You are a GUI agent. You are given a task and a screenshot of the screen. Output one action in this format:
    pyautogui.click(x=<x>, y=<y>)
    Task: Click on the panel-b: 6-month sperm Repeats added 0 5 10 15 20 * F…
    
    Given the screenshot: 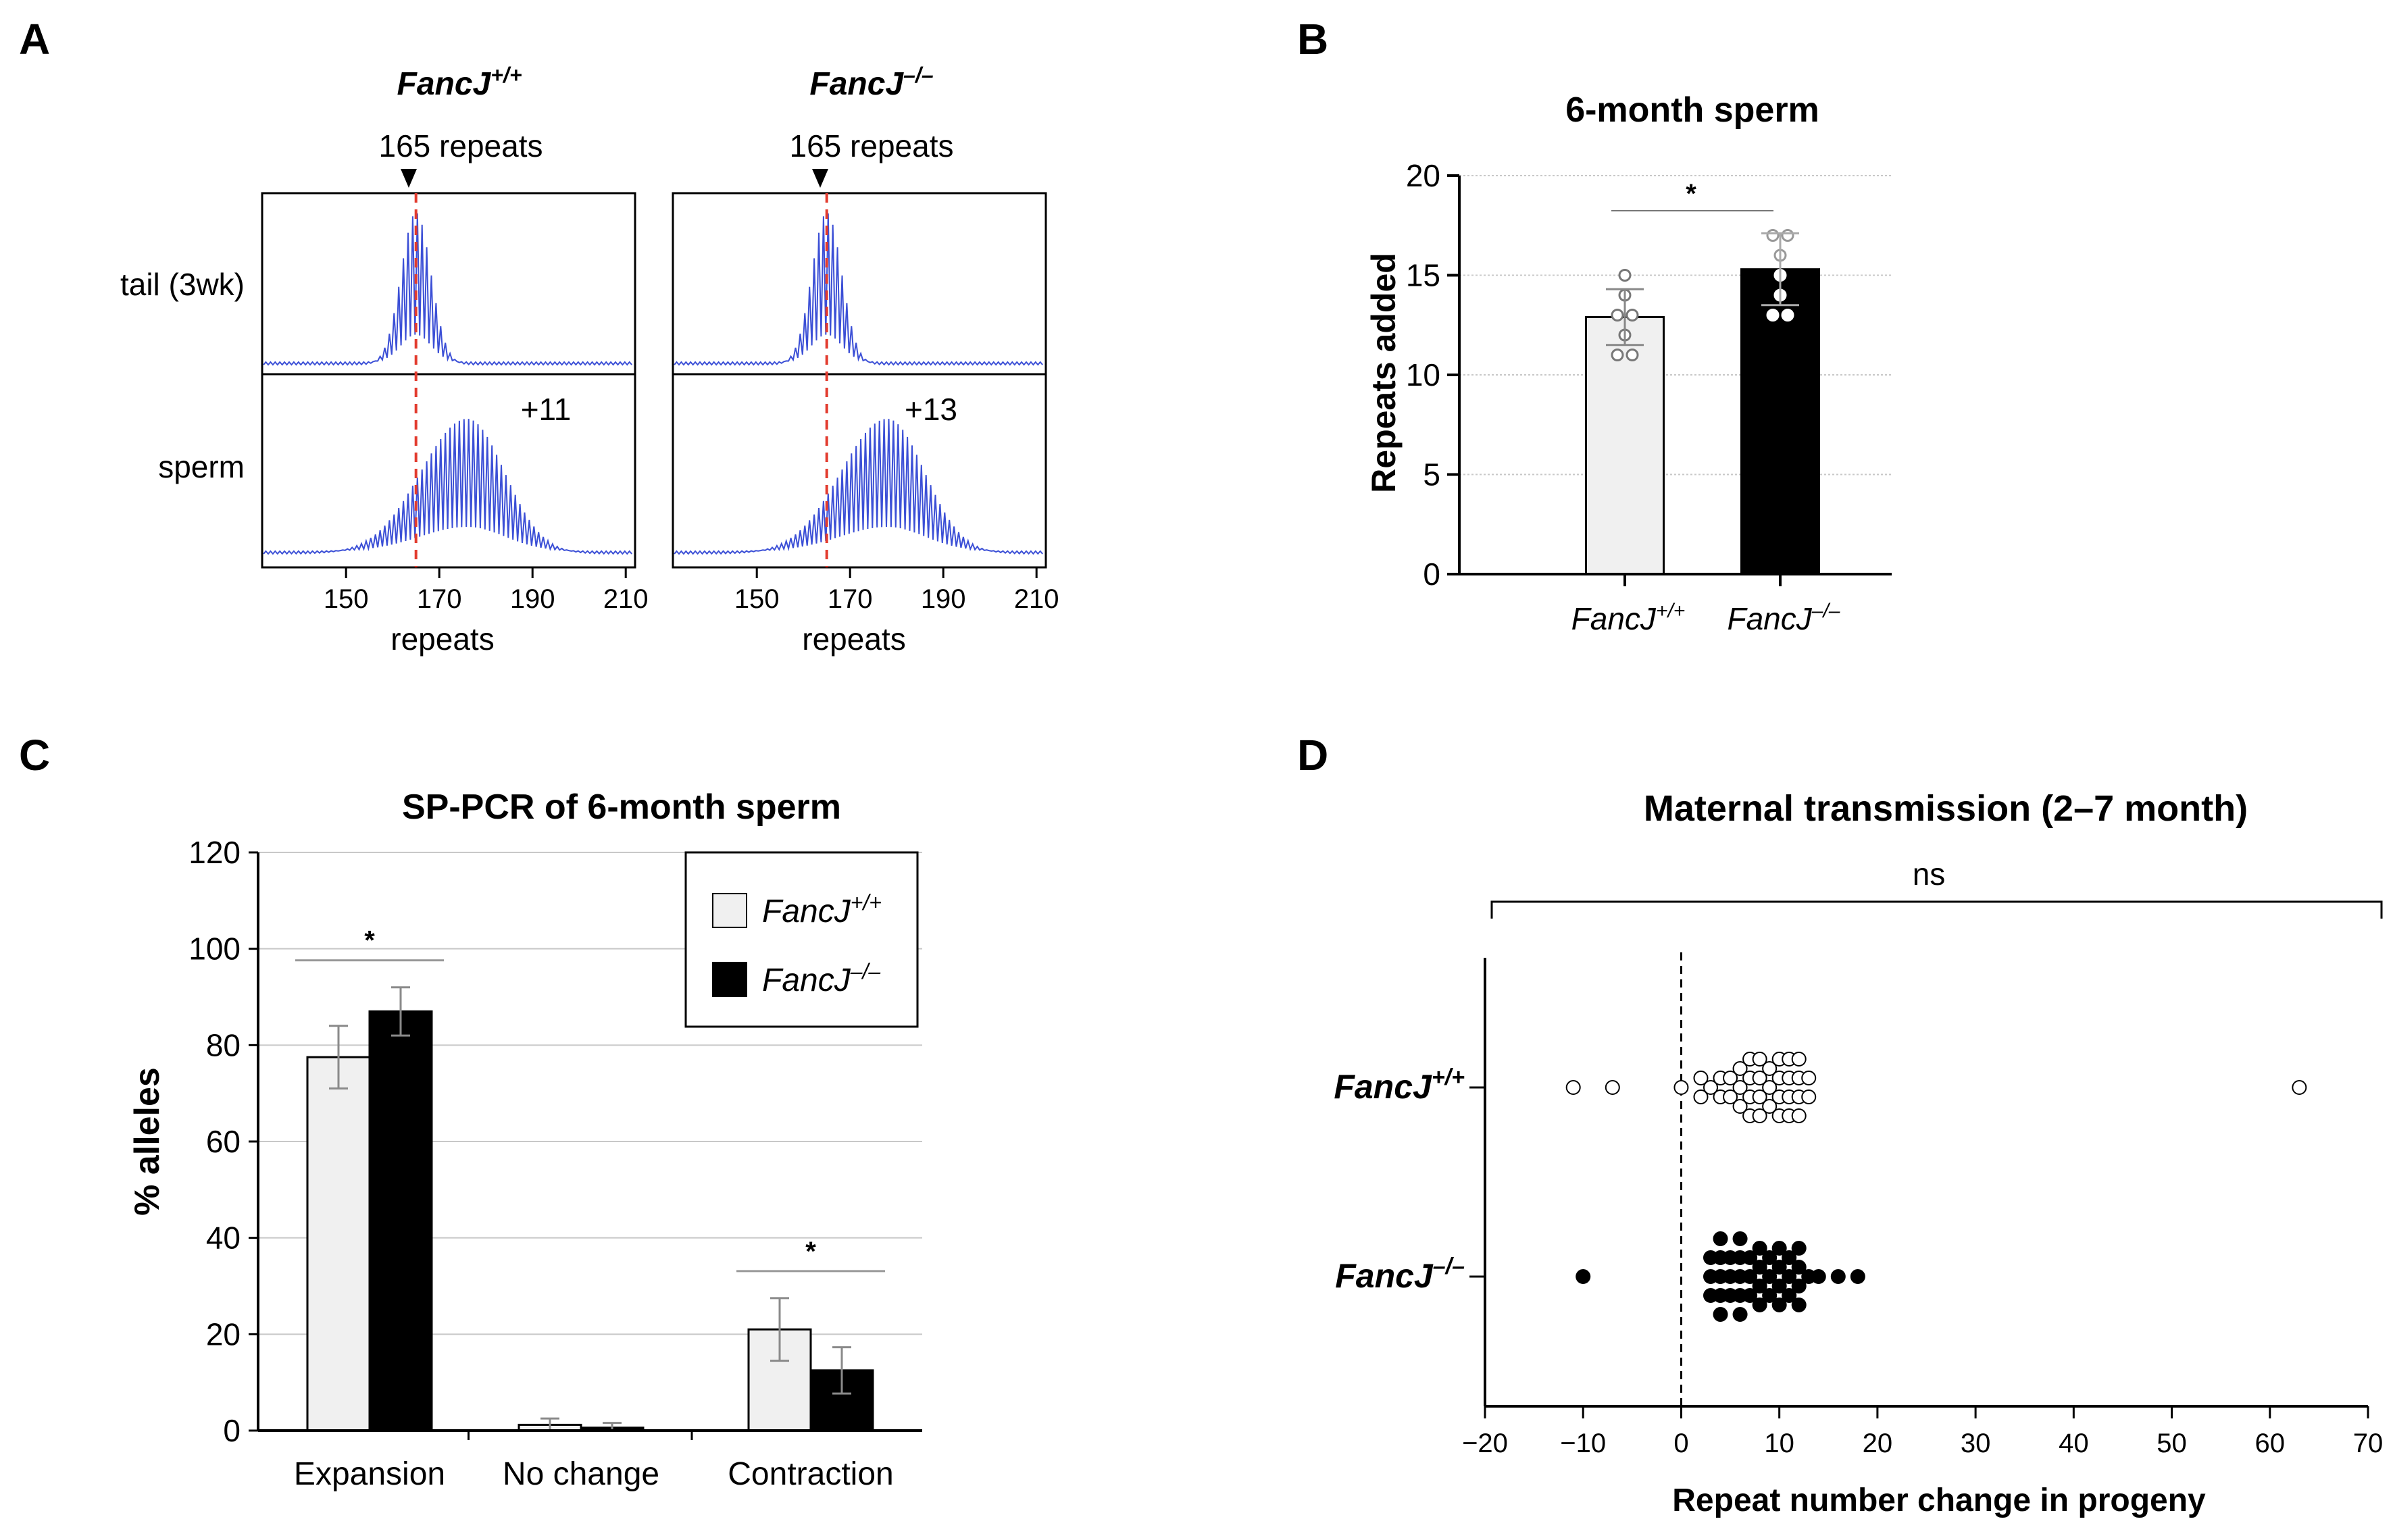 What is the action you would take?
    pyautogui.click(x=1628, y=363)
    